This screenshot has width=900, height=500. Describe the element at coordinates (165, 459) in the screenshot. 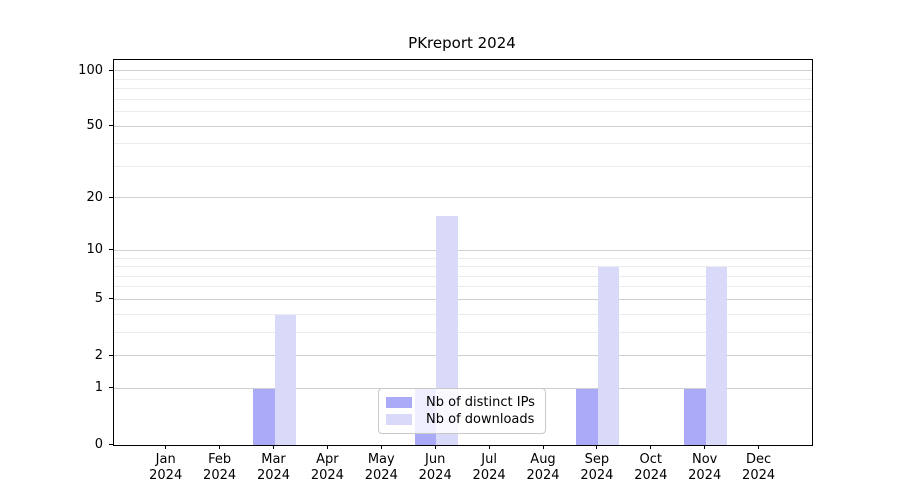

I see `month-label: Jan` at that location.